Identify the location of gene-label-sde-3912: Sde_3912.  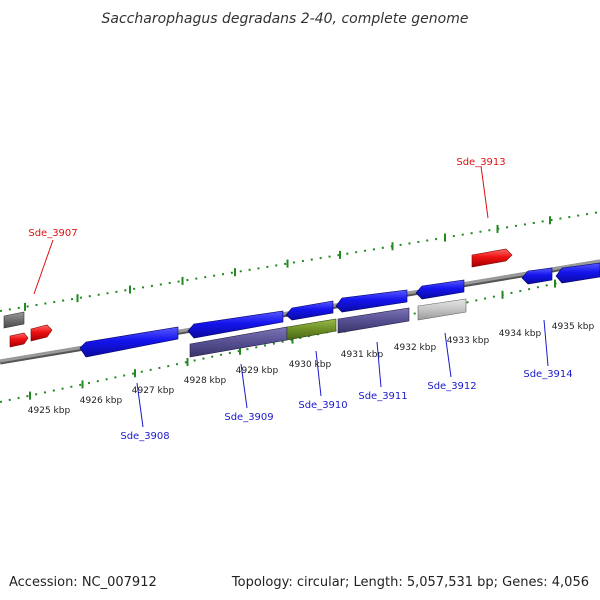
(451, 386).